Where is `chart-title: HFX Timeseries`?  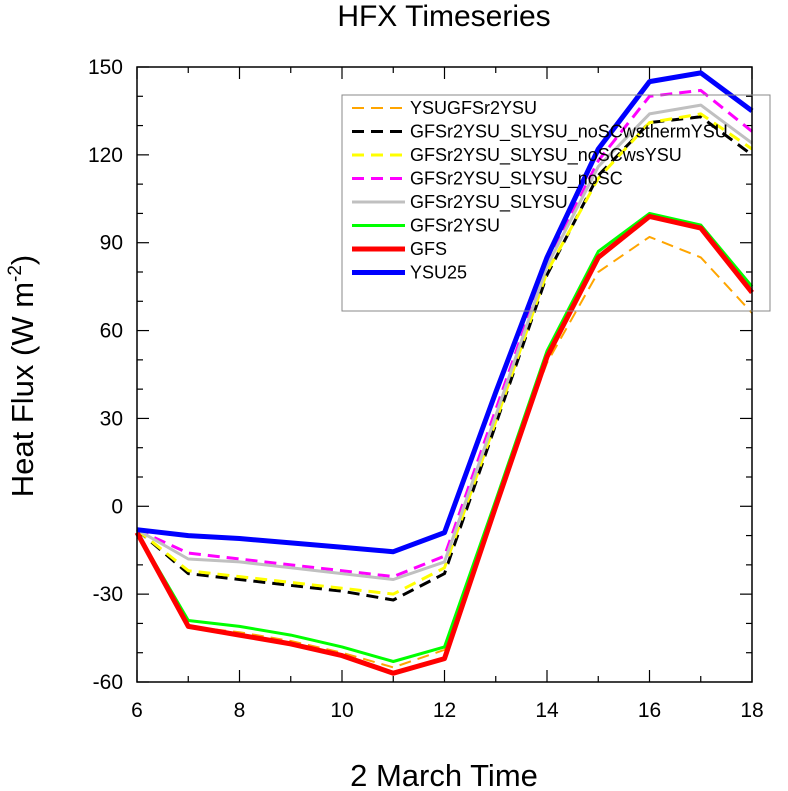 chart-title: HFX Timeseries is located at coordinates (443, 16).